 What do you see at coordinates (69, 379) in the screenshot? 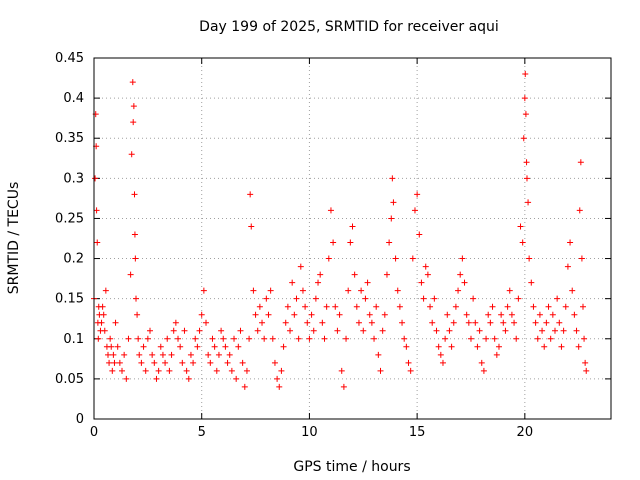
I see `y-tick-label: 0.05` at bounding box center [69, 379].